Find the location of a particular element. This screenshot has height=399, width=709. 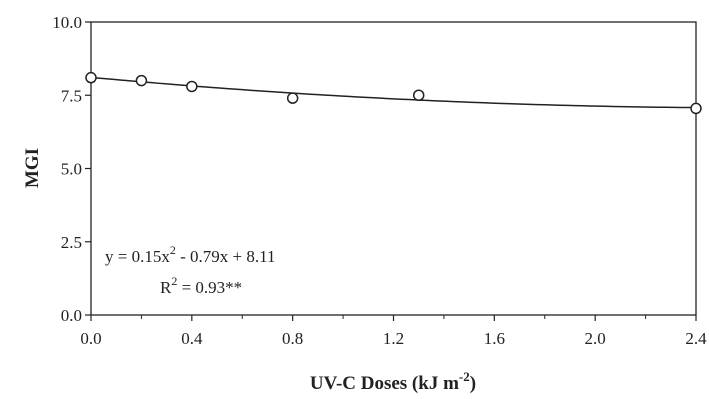

y-tick-label: 10.0 is located at coordinates (67, 22).